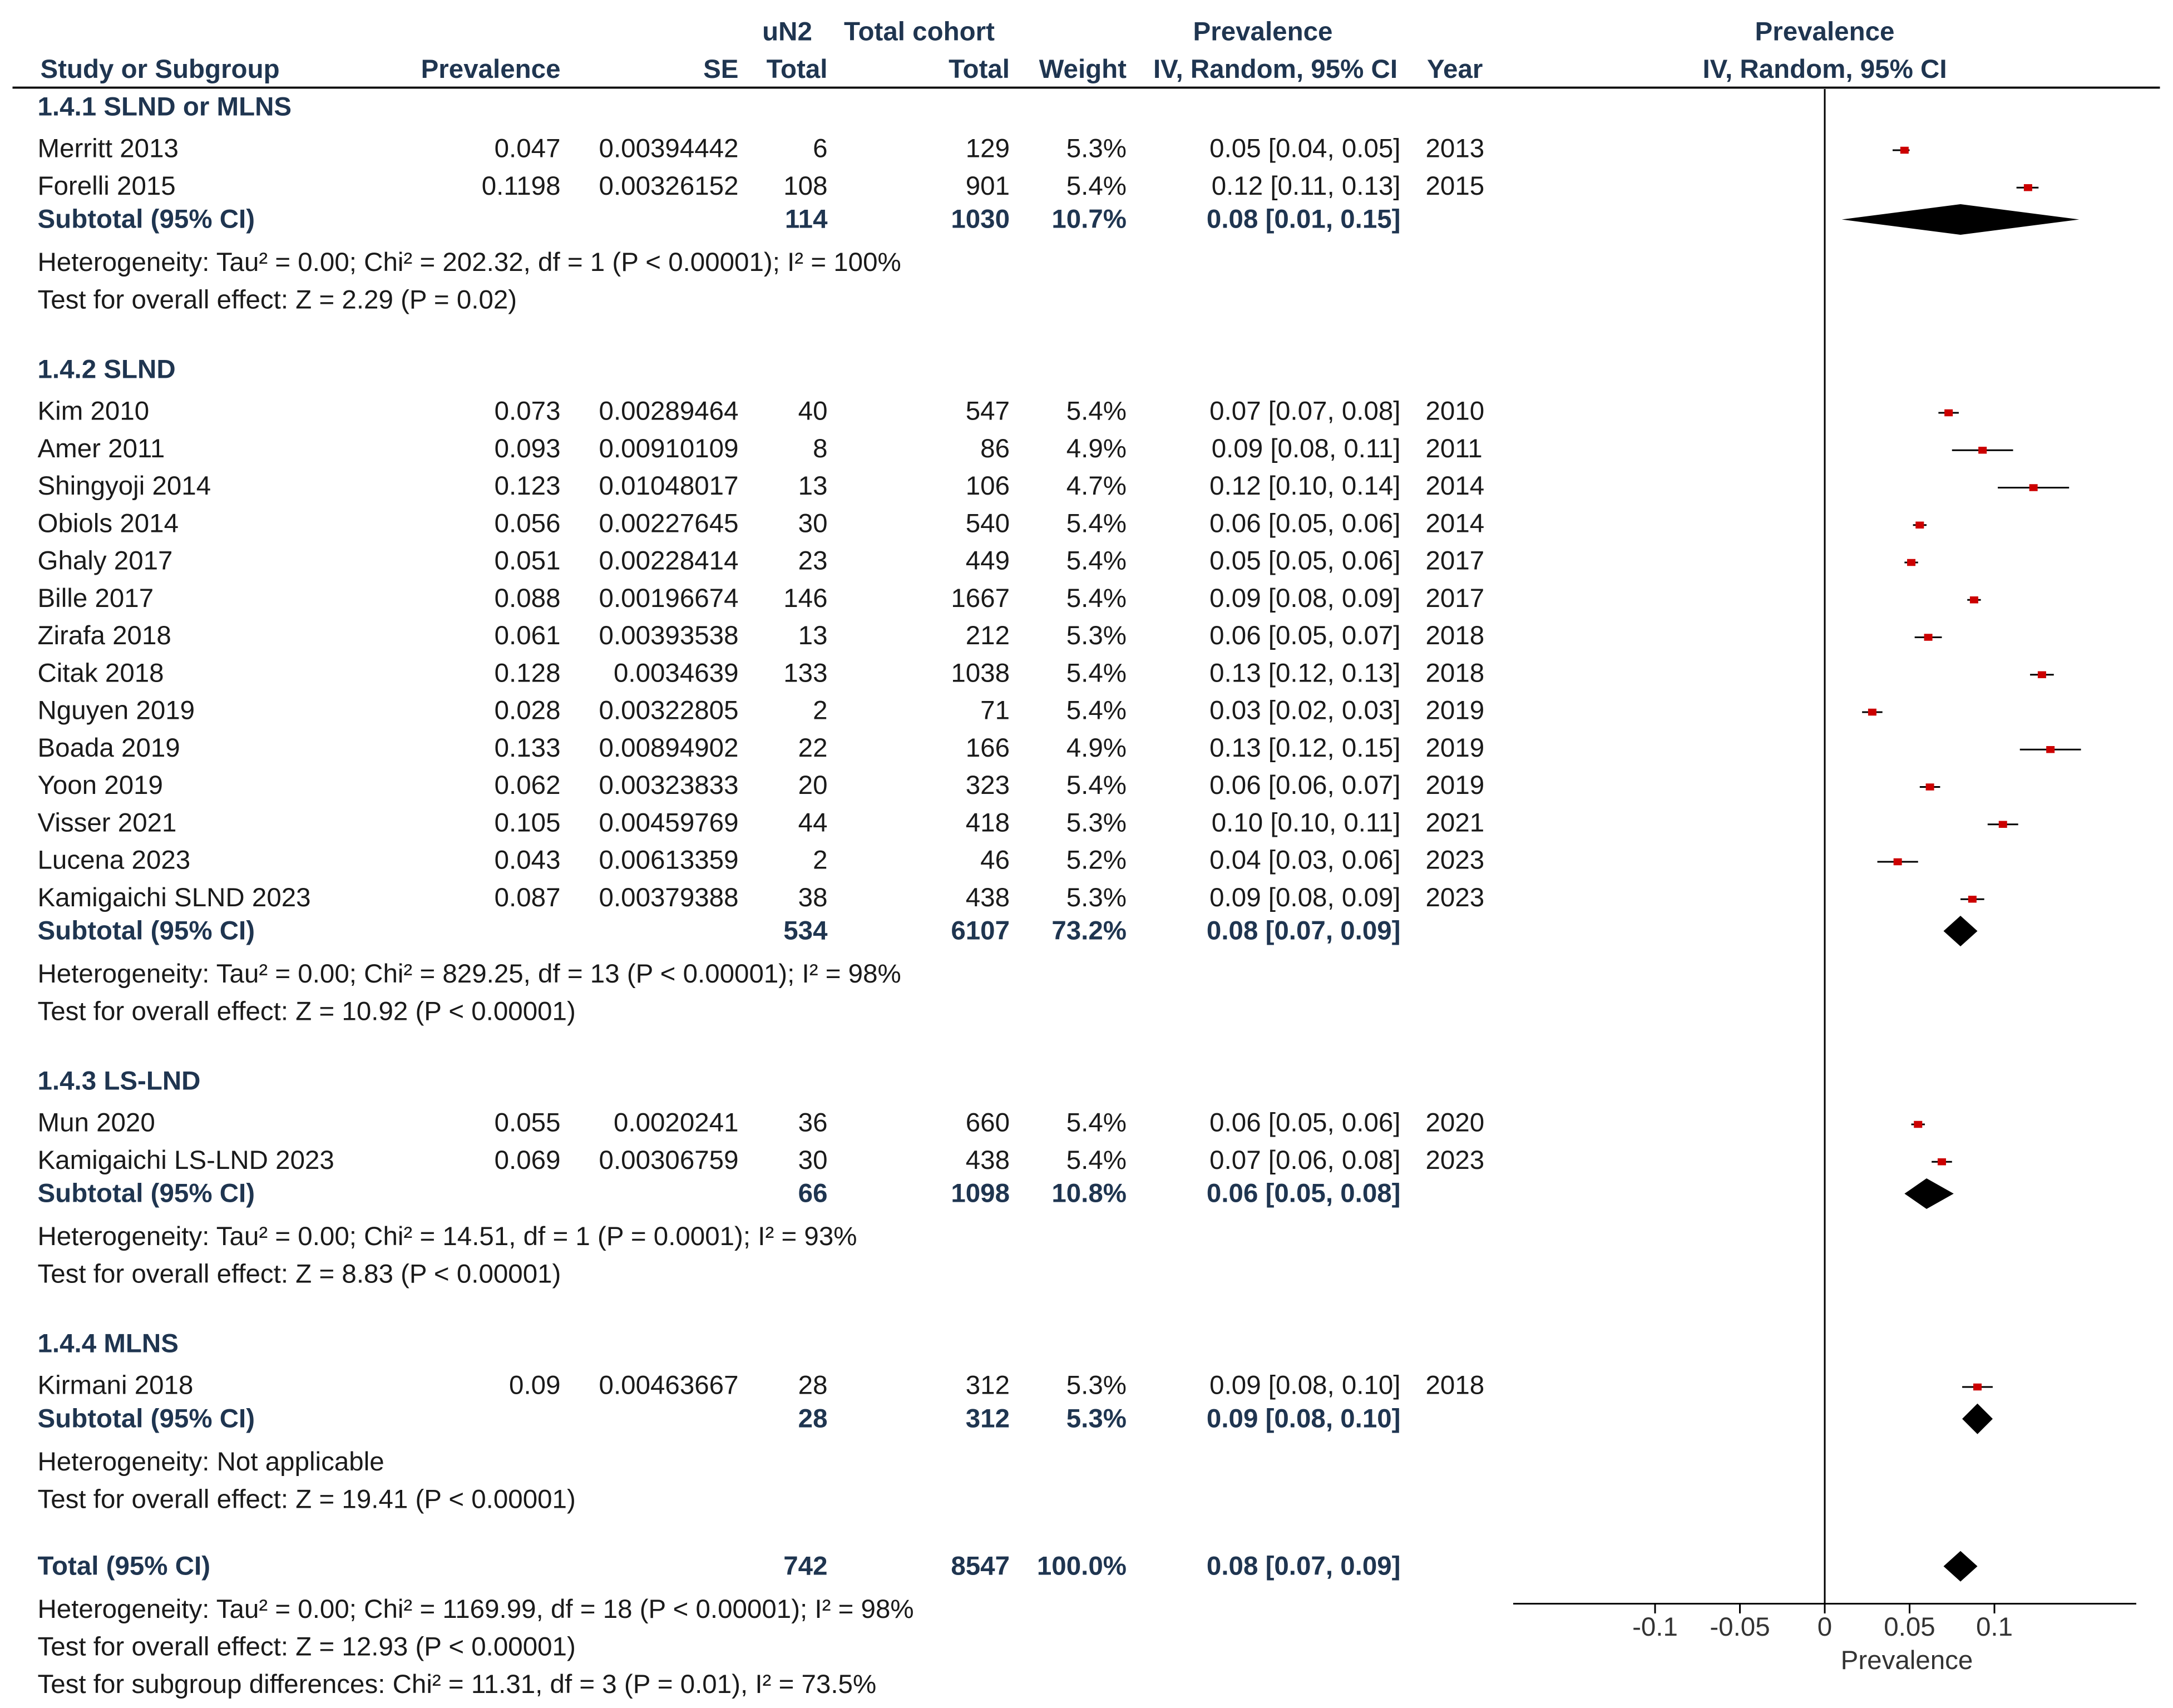 This screenshot has height=1708, width=2173. Describe the element at coordinates (165, 107) in the screenshot. I see `subgroup-title: 1.4.1 SLND or MLNS` at that location.